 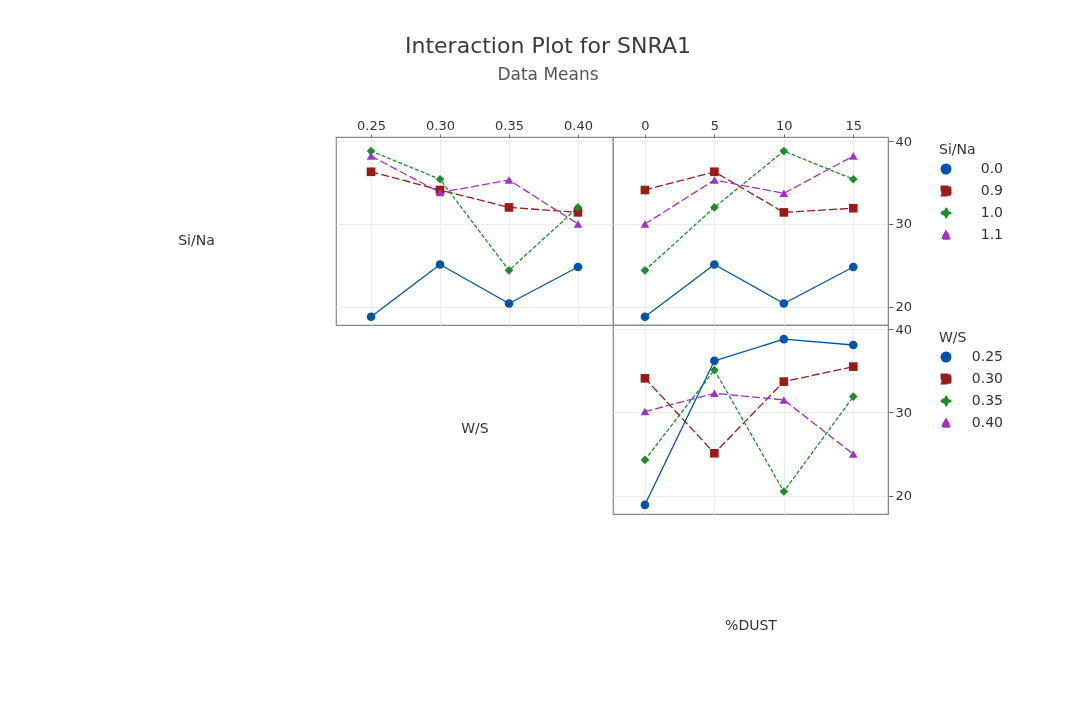 What do you see at coordinates (548, 74) in the screenshot?
I see `chart-subtitle: Data Means` at bounding box center [548, 74].